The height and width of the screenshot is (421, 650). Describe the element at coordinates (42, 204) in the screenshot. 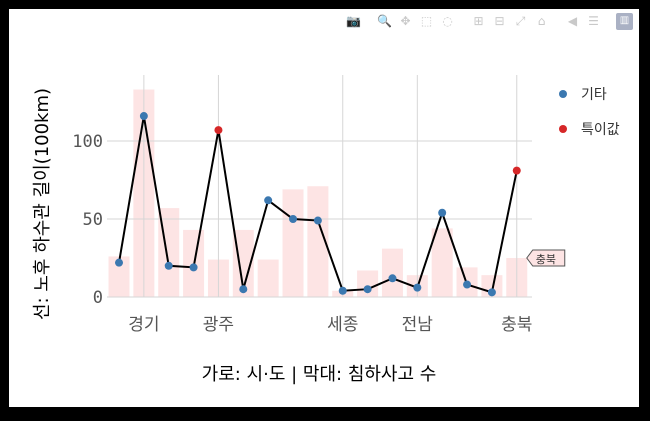

I see `y-axis-title: 선: 노후 하수관 길이(100km)` at that location.